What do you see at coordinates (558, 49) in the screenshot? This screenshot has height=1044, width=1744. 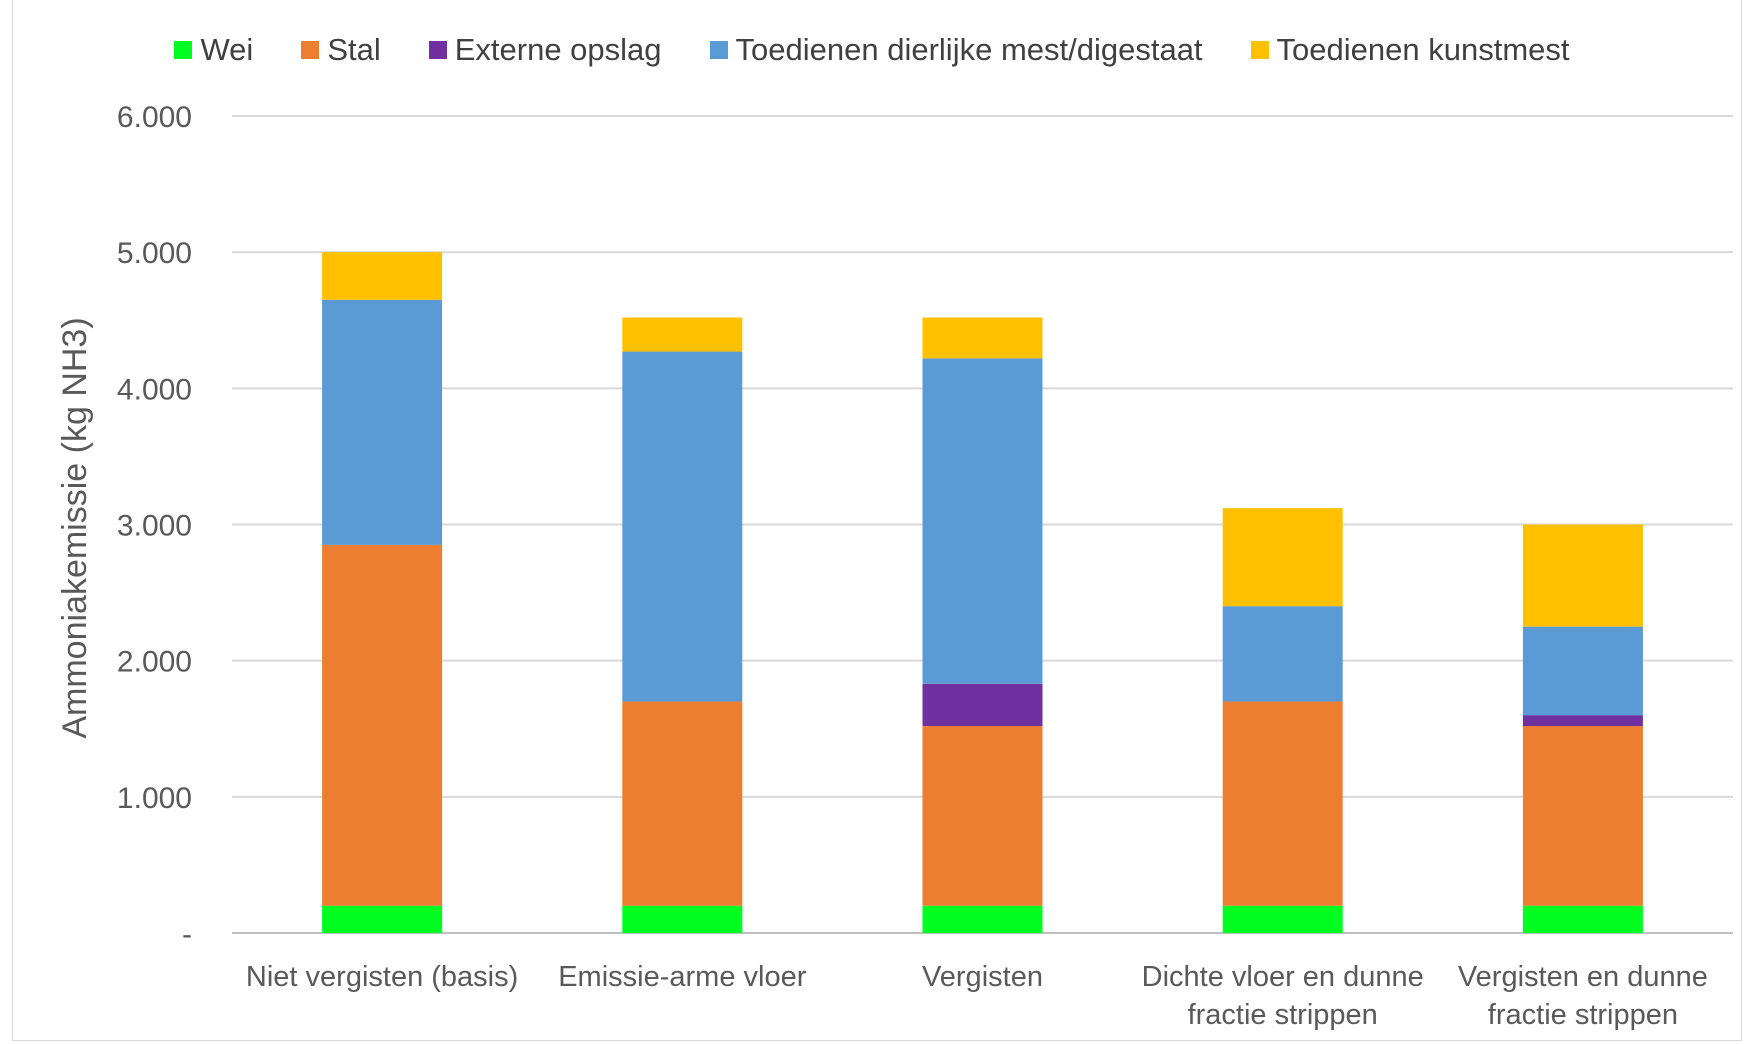 I see `legend-label: Externe opslag` at bounding box center [558, 49].